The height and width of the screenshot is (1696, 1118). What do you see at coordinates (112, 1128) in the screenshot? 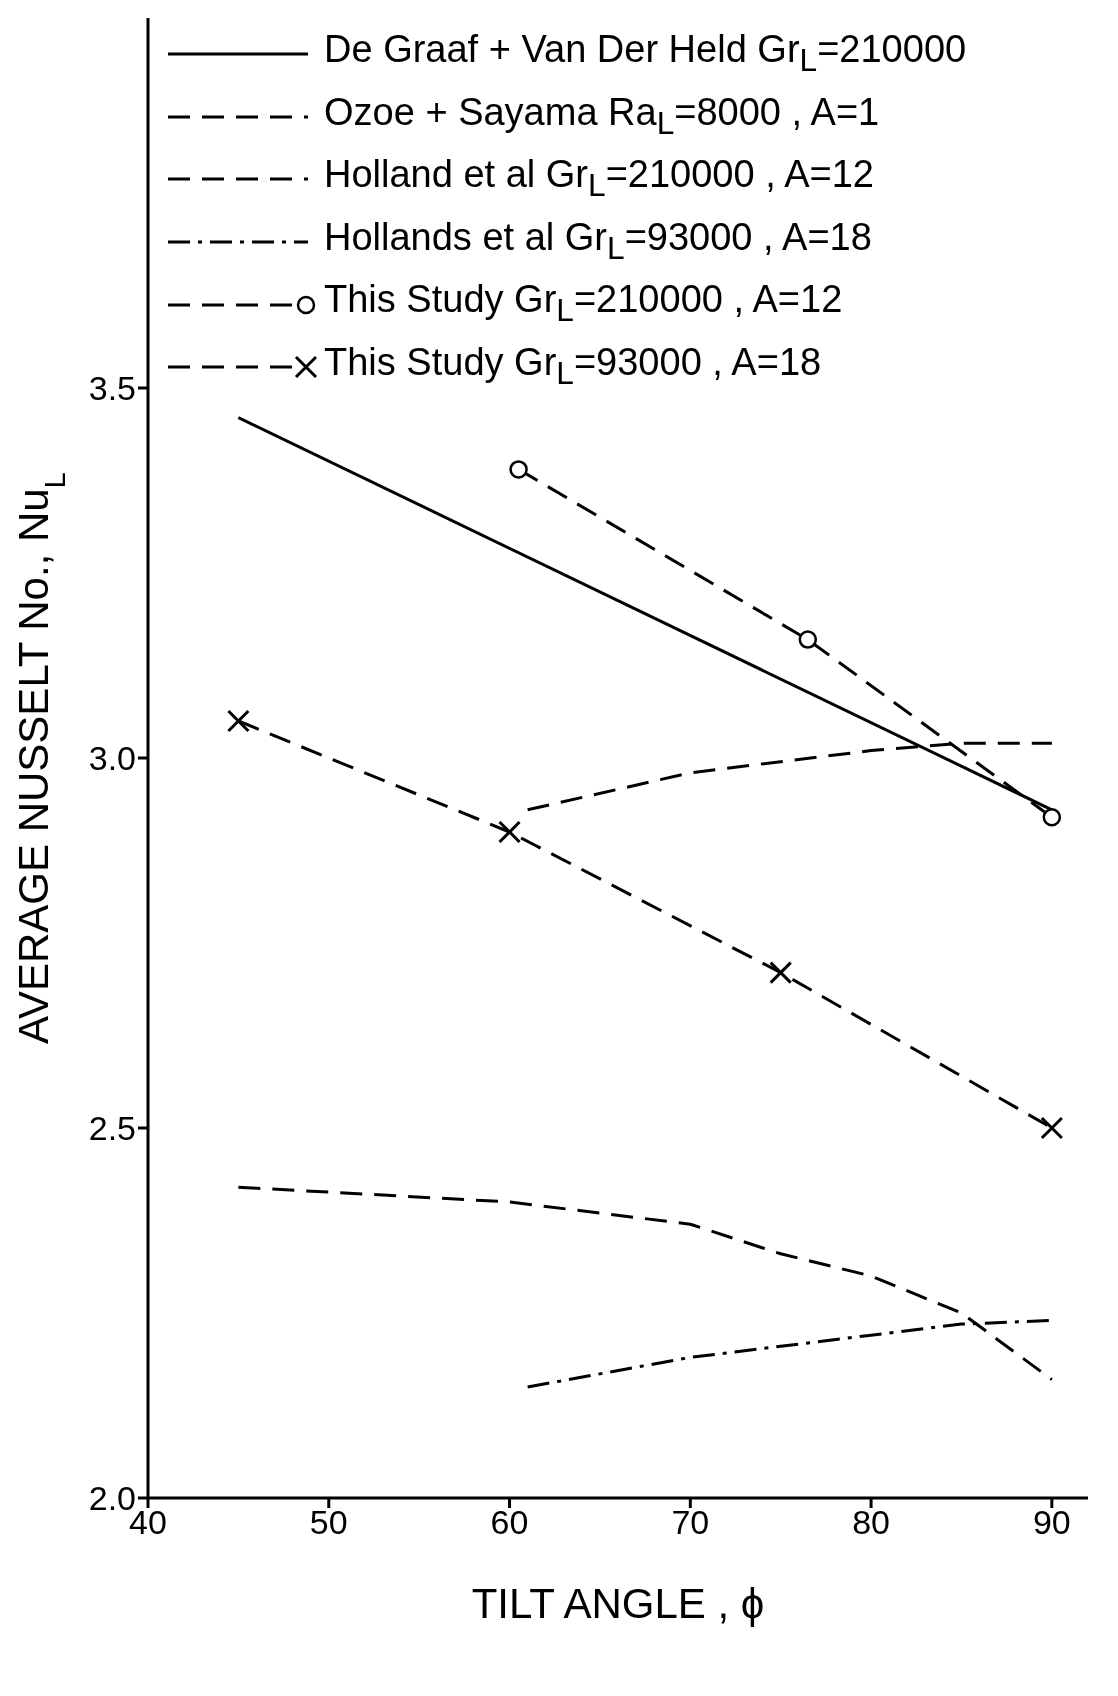
I see `y-tick-label: 2.5` at bounding box center [112, 1128].